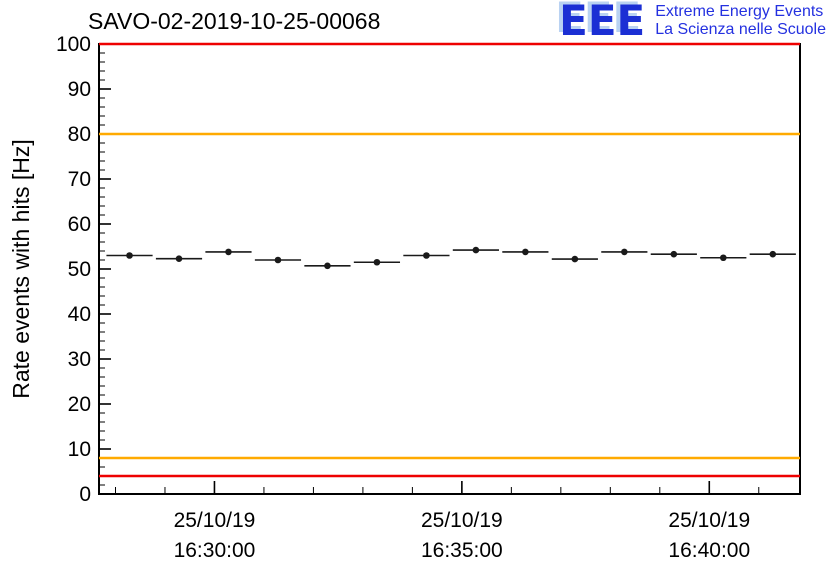 Image resolution: width=836 pixels, height=572 pixels. What do you see at coordinates (602, 22) in the screenshot?
I see `eee-logo-acronym: EEE` at bounding box center [602, 22].